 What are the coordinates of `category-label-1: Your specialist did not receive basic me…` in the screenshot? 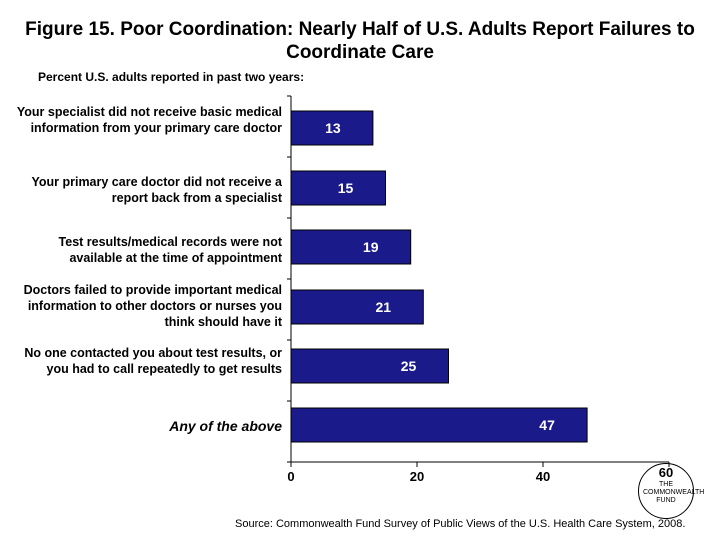 It's located at (149, 120).